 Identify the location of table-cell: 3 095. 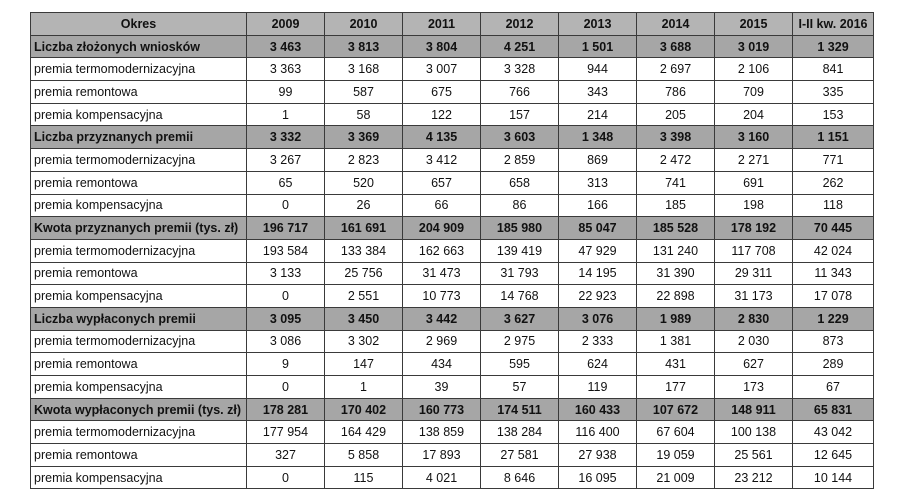
(285, 318).